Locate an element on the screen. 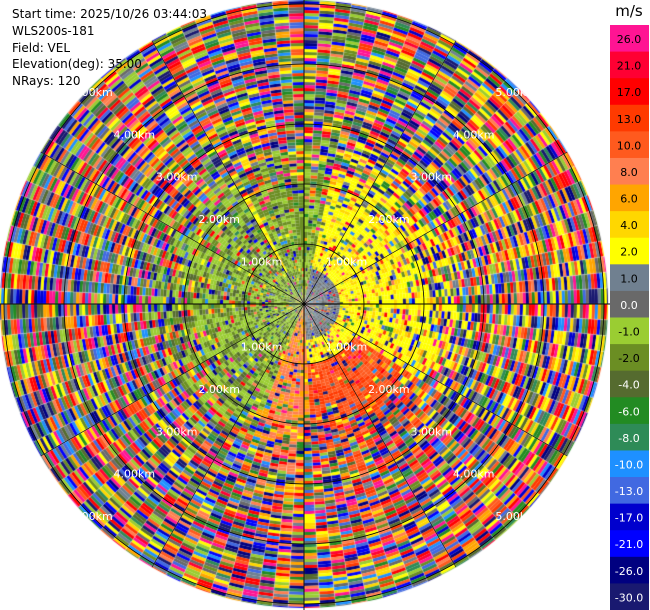 The image size is (650, 610). colorbar-tick-label: -21.0 is located at coordinates (629, 544).